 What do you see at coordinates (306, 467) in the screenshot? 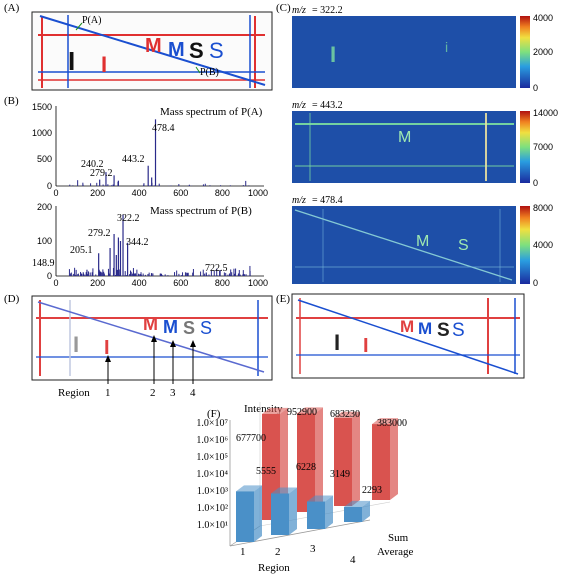
I see `avg-value-label: 6228` at bounding box center [306, 467].